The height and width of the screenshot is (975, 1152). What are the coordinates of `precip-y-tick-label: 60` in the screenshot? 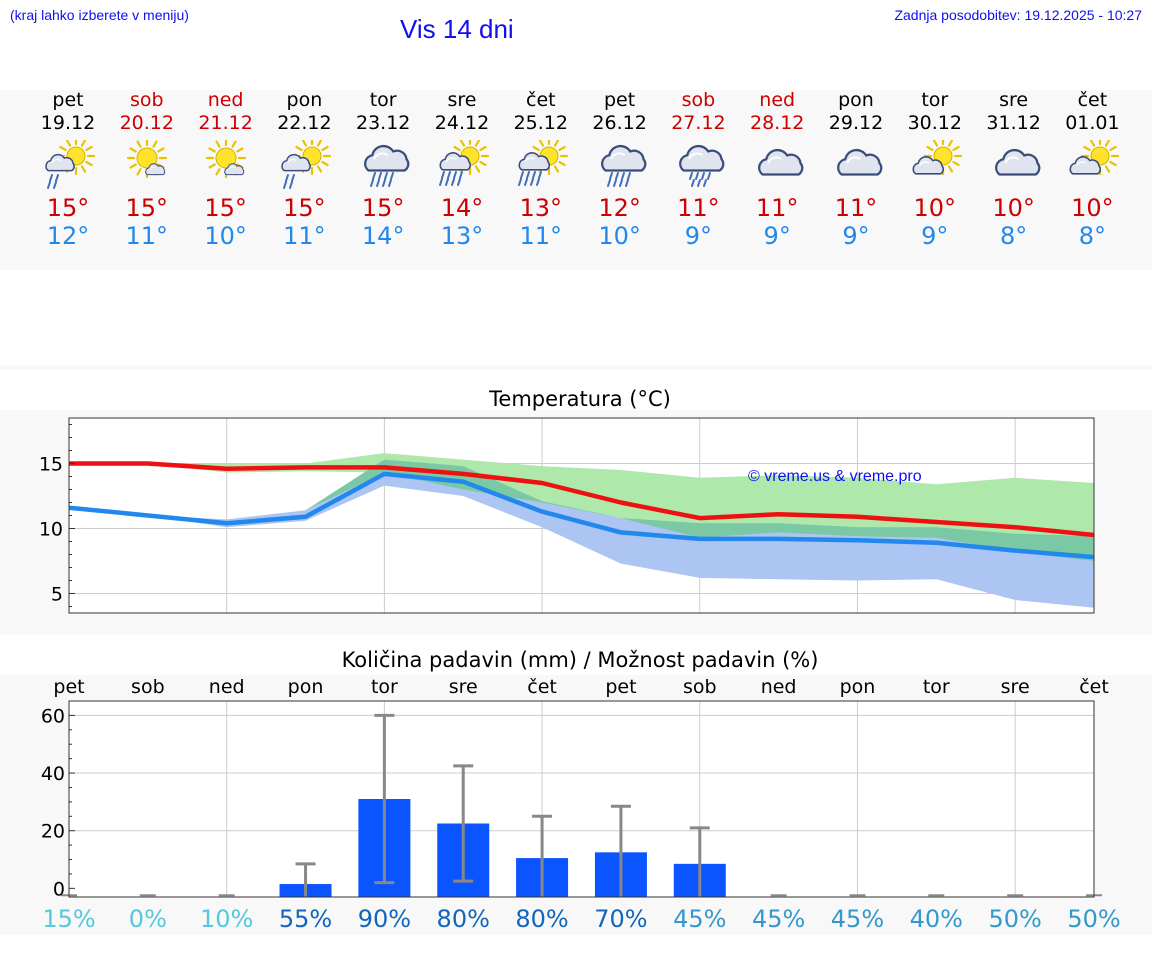 It's located at (53, 716).